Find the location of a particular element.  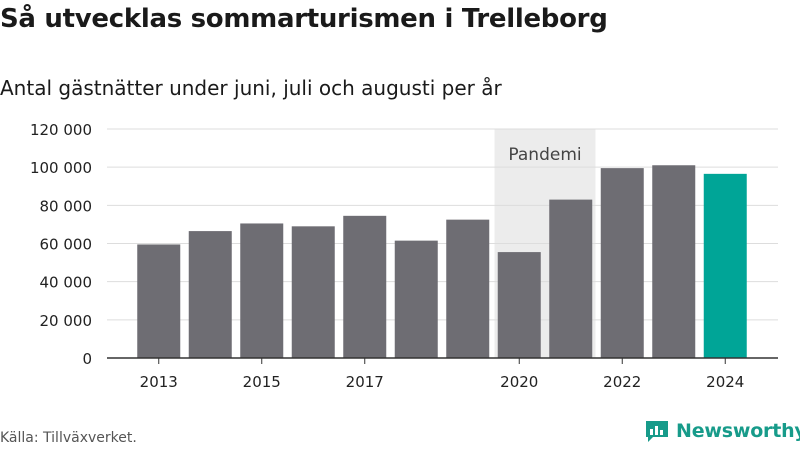

x-tick-label: 2022 is located at coordinates (622, 382).